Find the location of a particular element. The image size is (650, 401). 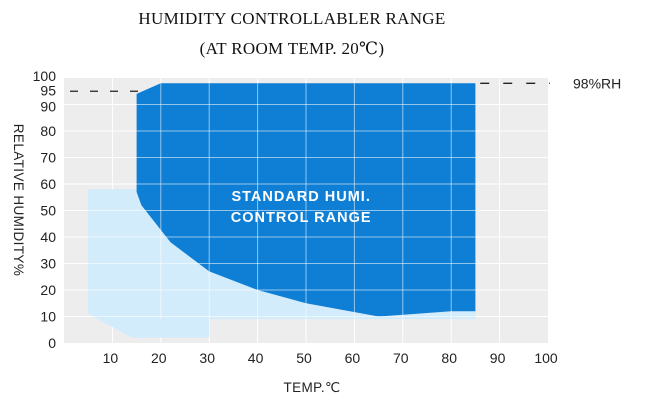

y-tick-label: 20 is located at coordinates (48, 290).